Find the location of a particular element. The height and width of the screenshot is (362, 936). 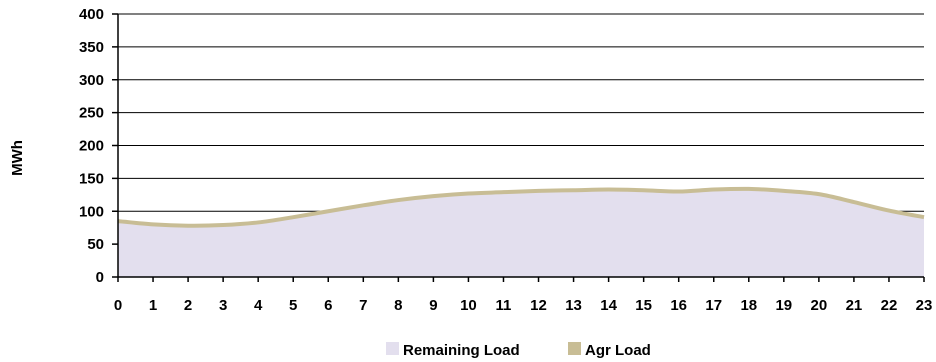

x-tick-label-13: 13 is located at coordinates (573, 305).